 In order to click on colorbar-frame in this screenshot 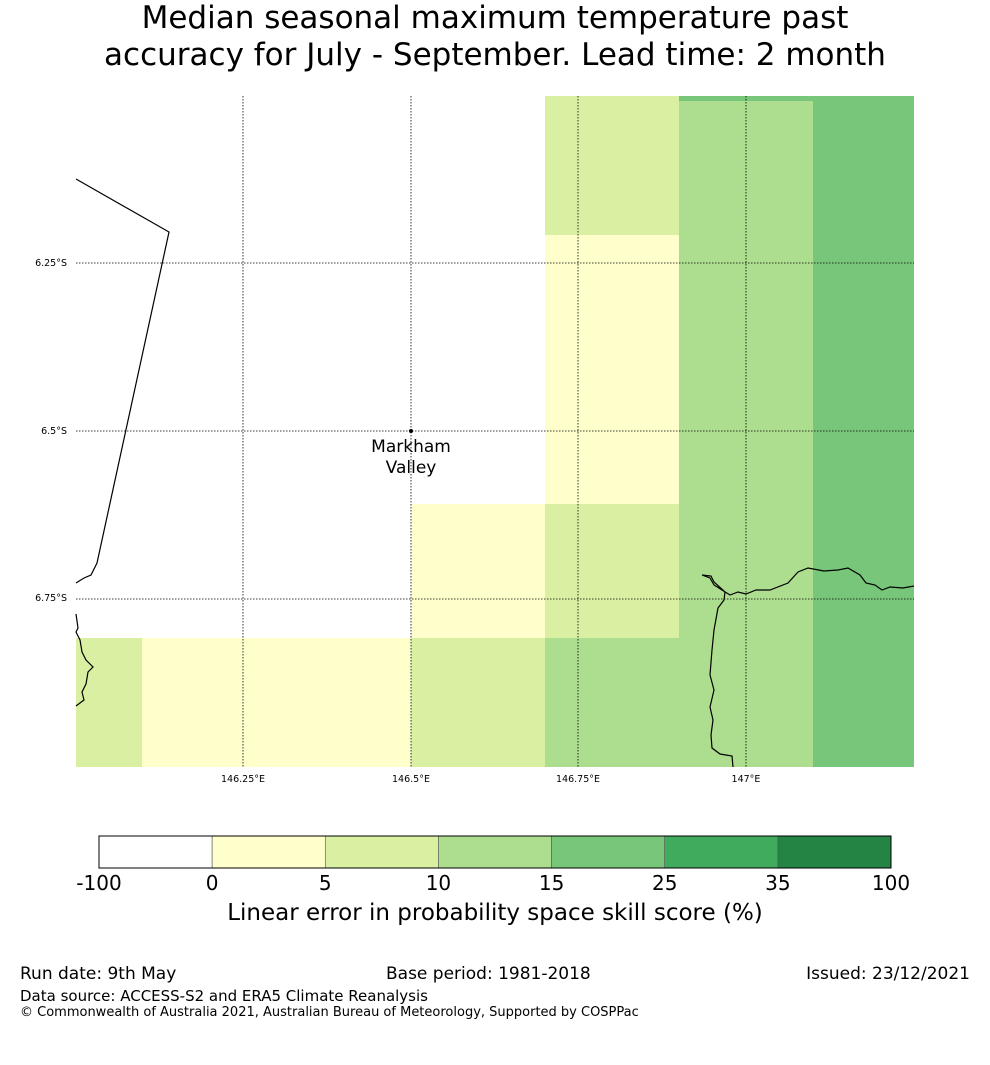, I will do `click(495, 852)`.